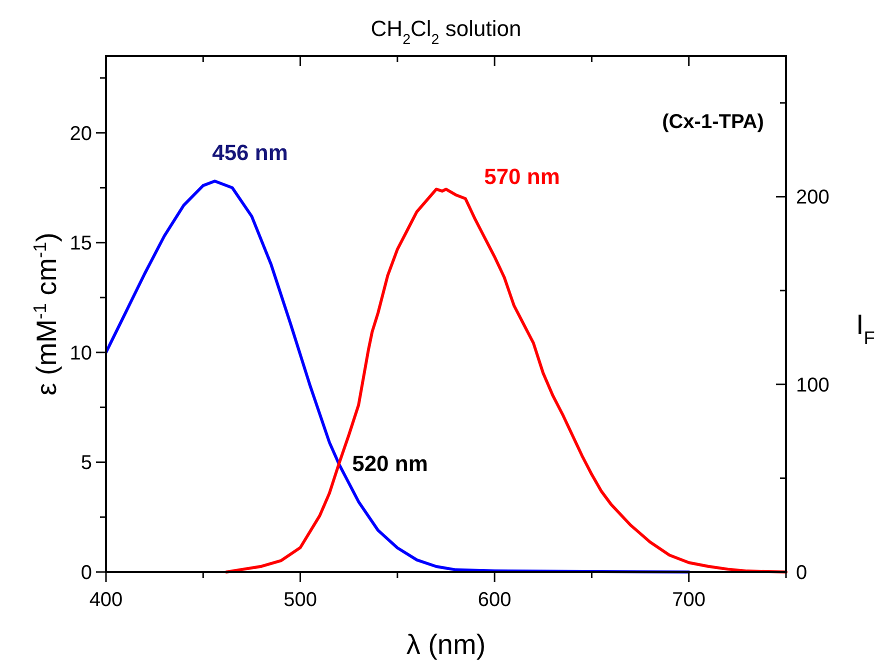 Image resolution: width=876 pixels, height=664 pixels. I want to click on annotation: (Cx-1-TPA), so click(713, 122).